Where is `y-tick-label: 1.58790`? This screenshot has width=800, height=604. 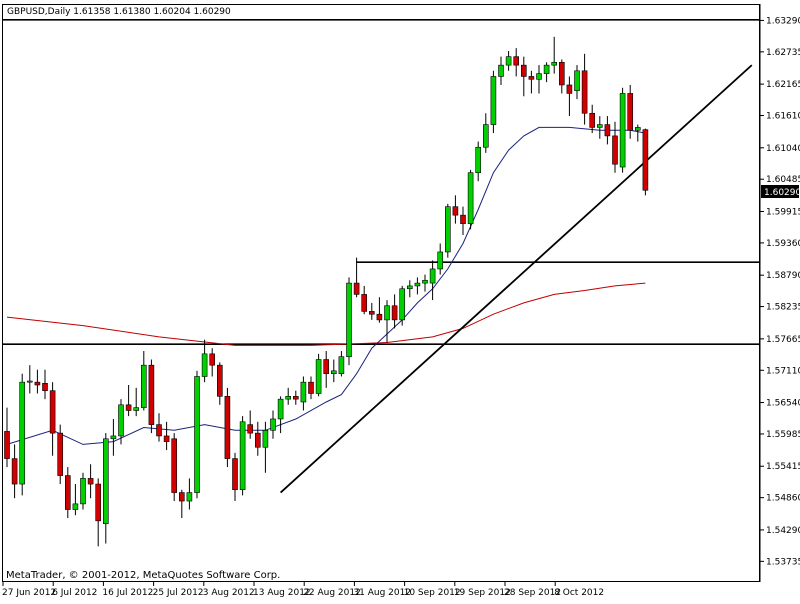 y-tick-label: 1.58790 is located at coordinates (783, 276).